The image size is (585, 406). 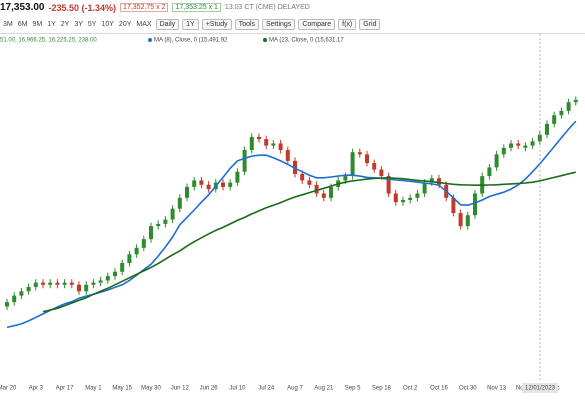 What do you see at coordinates (65, 24) in the screenshot?
I see `period-link: 2Y` at bounding box center [65, 24].